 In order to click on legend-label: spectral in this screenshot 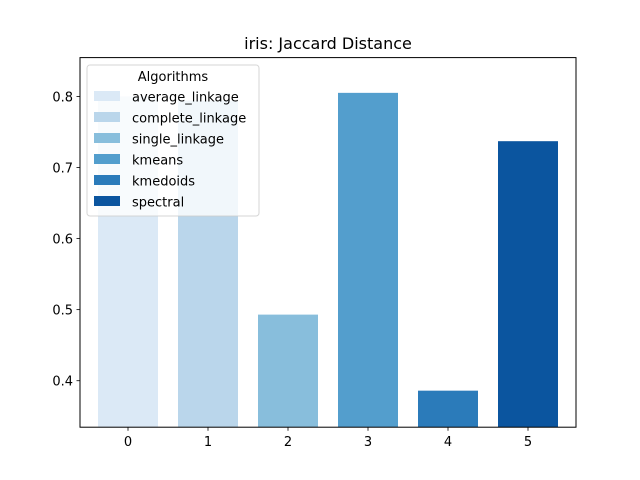, I will do `click(158, 203)`.